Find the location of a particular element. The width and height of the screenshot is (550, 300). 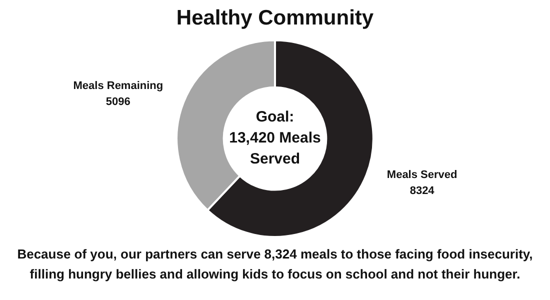

text: Goal: 13,420 Meals Served is located at coordinates (275, 138).